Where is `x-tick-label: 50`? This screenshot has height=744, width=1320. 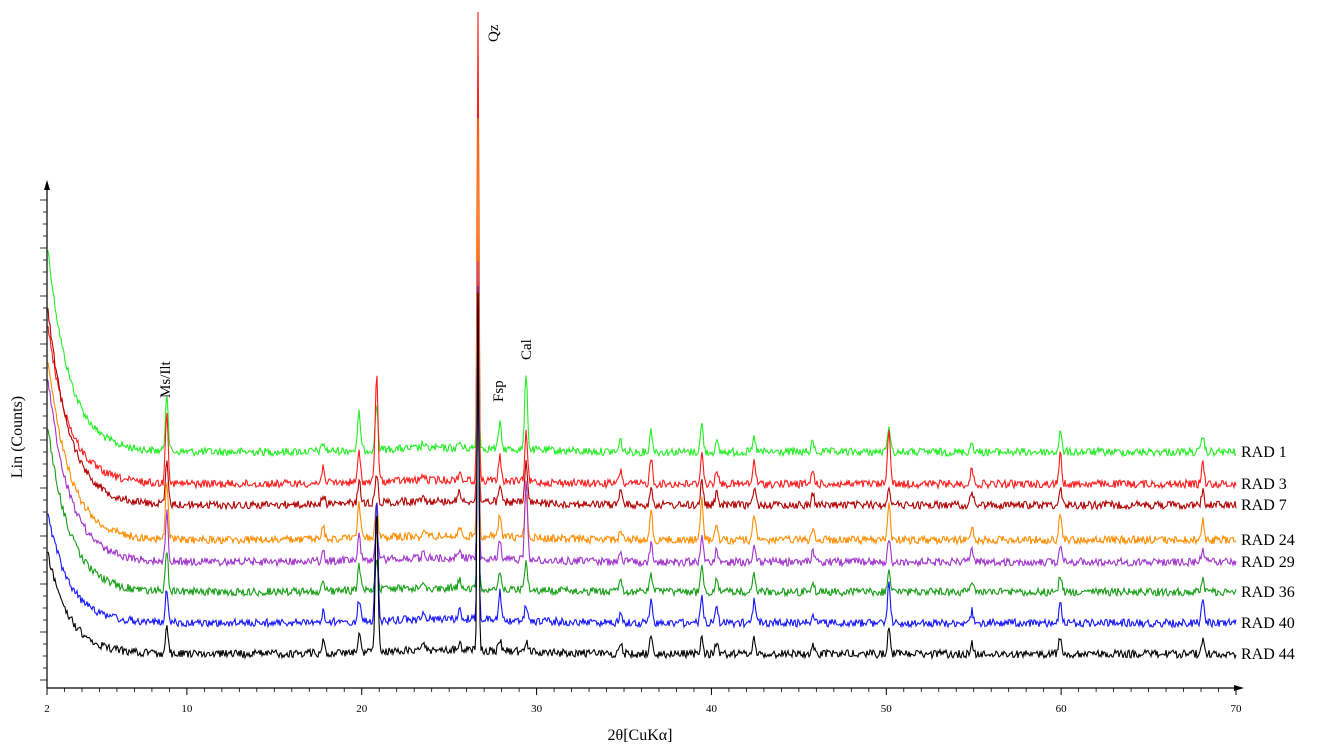
x-tick-label: 50 is located at coordinates (887, 709).